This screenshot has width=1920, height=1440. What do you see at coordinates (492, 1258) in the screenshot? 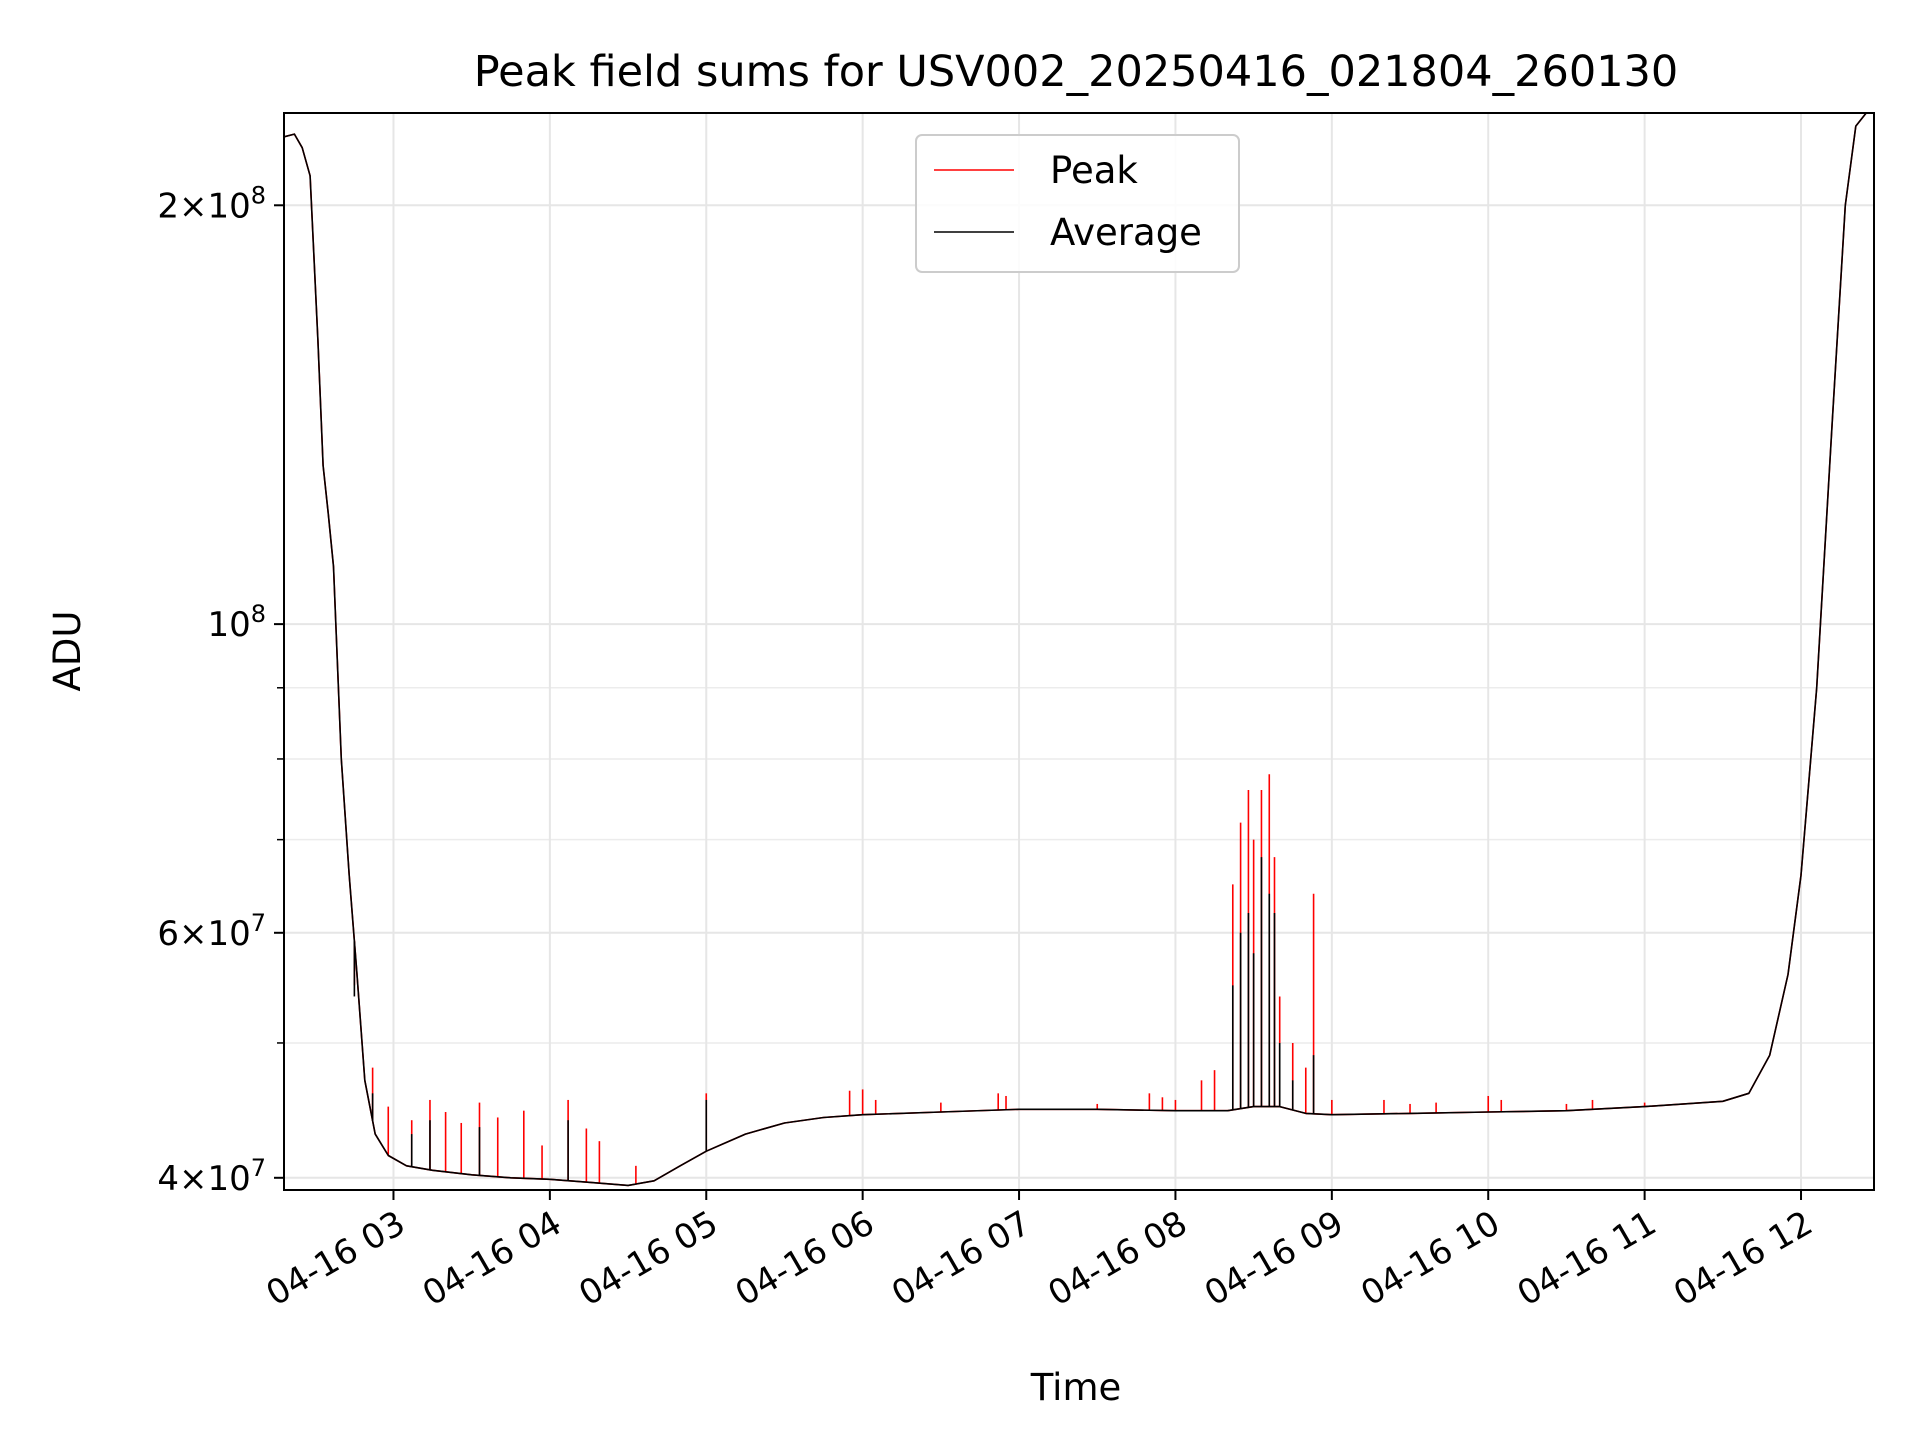
I see `x-tick-label: 04-16 04` at bounding box center [492, 1258].